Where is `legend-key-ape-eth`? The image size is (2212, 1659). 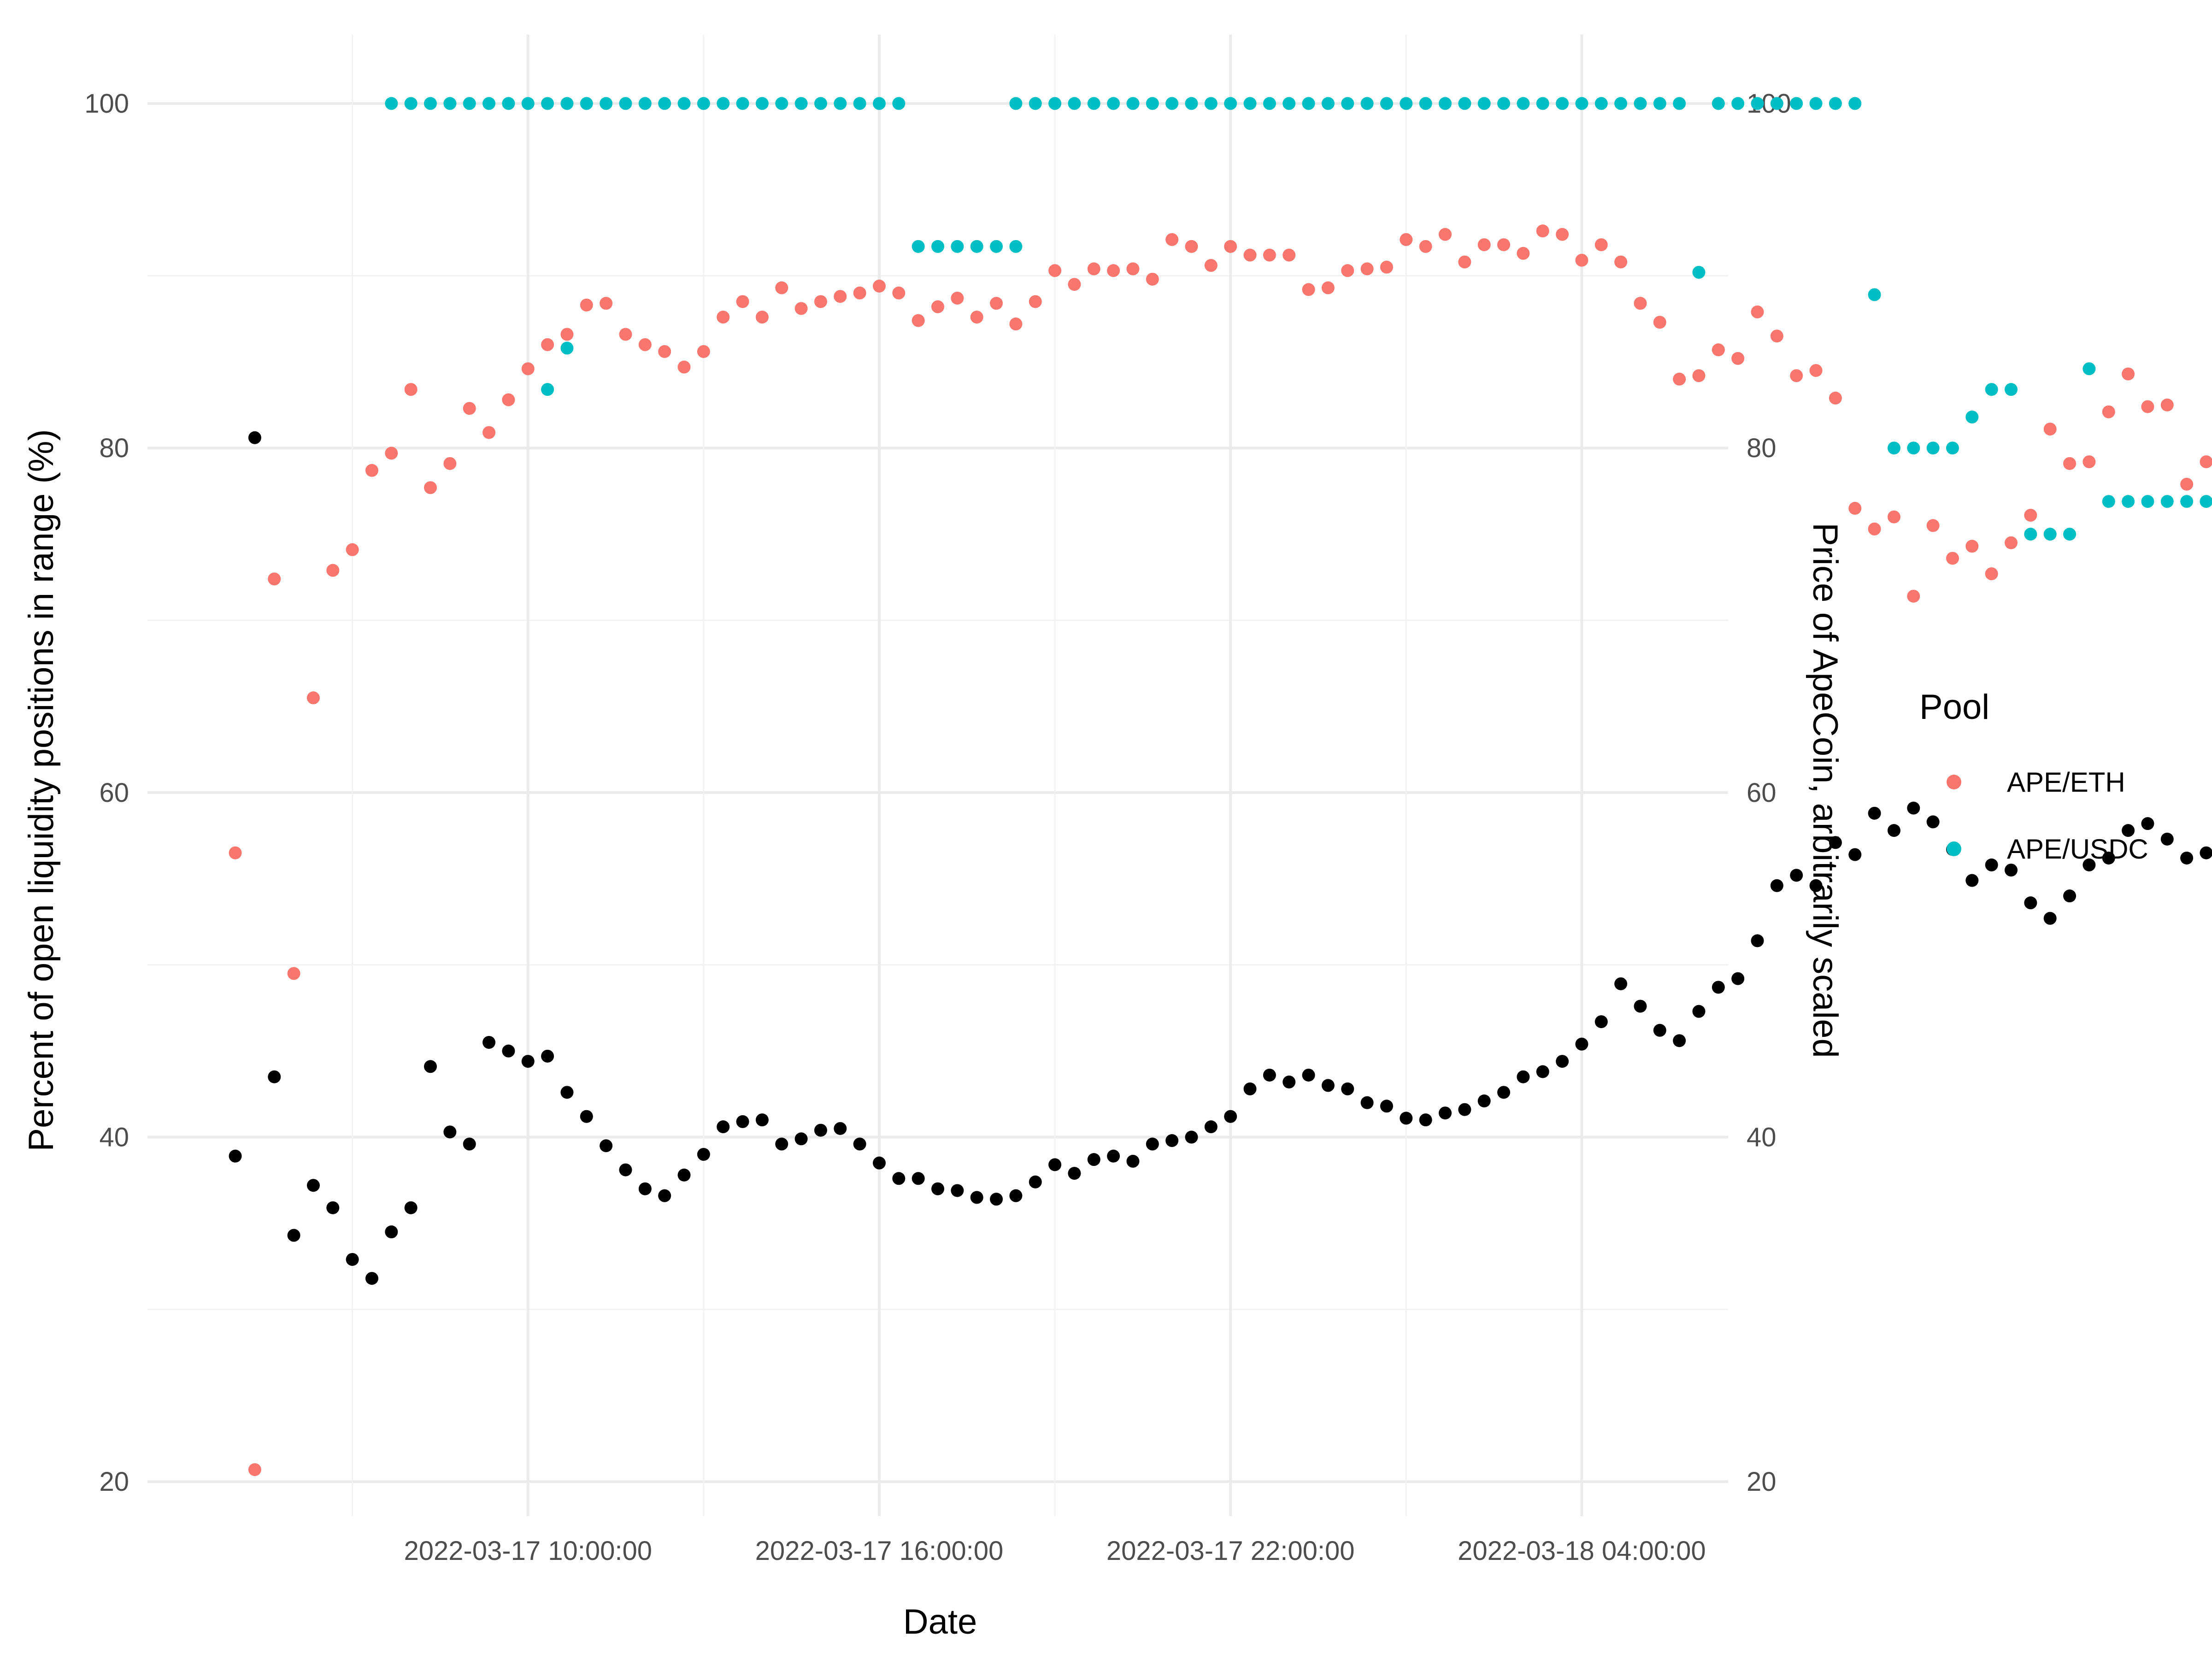 legend-key-ape-eth is located at coordinates (1954, 782).